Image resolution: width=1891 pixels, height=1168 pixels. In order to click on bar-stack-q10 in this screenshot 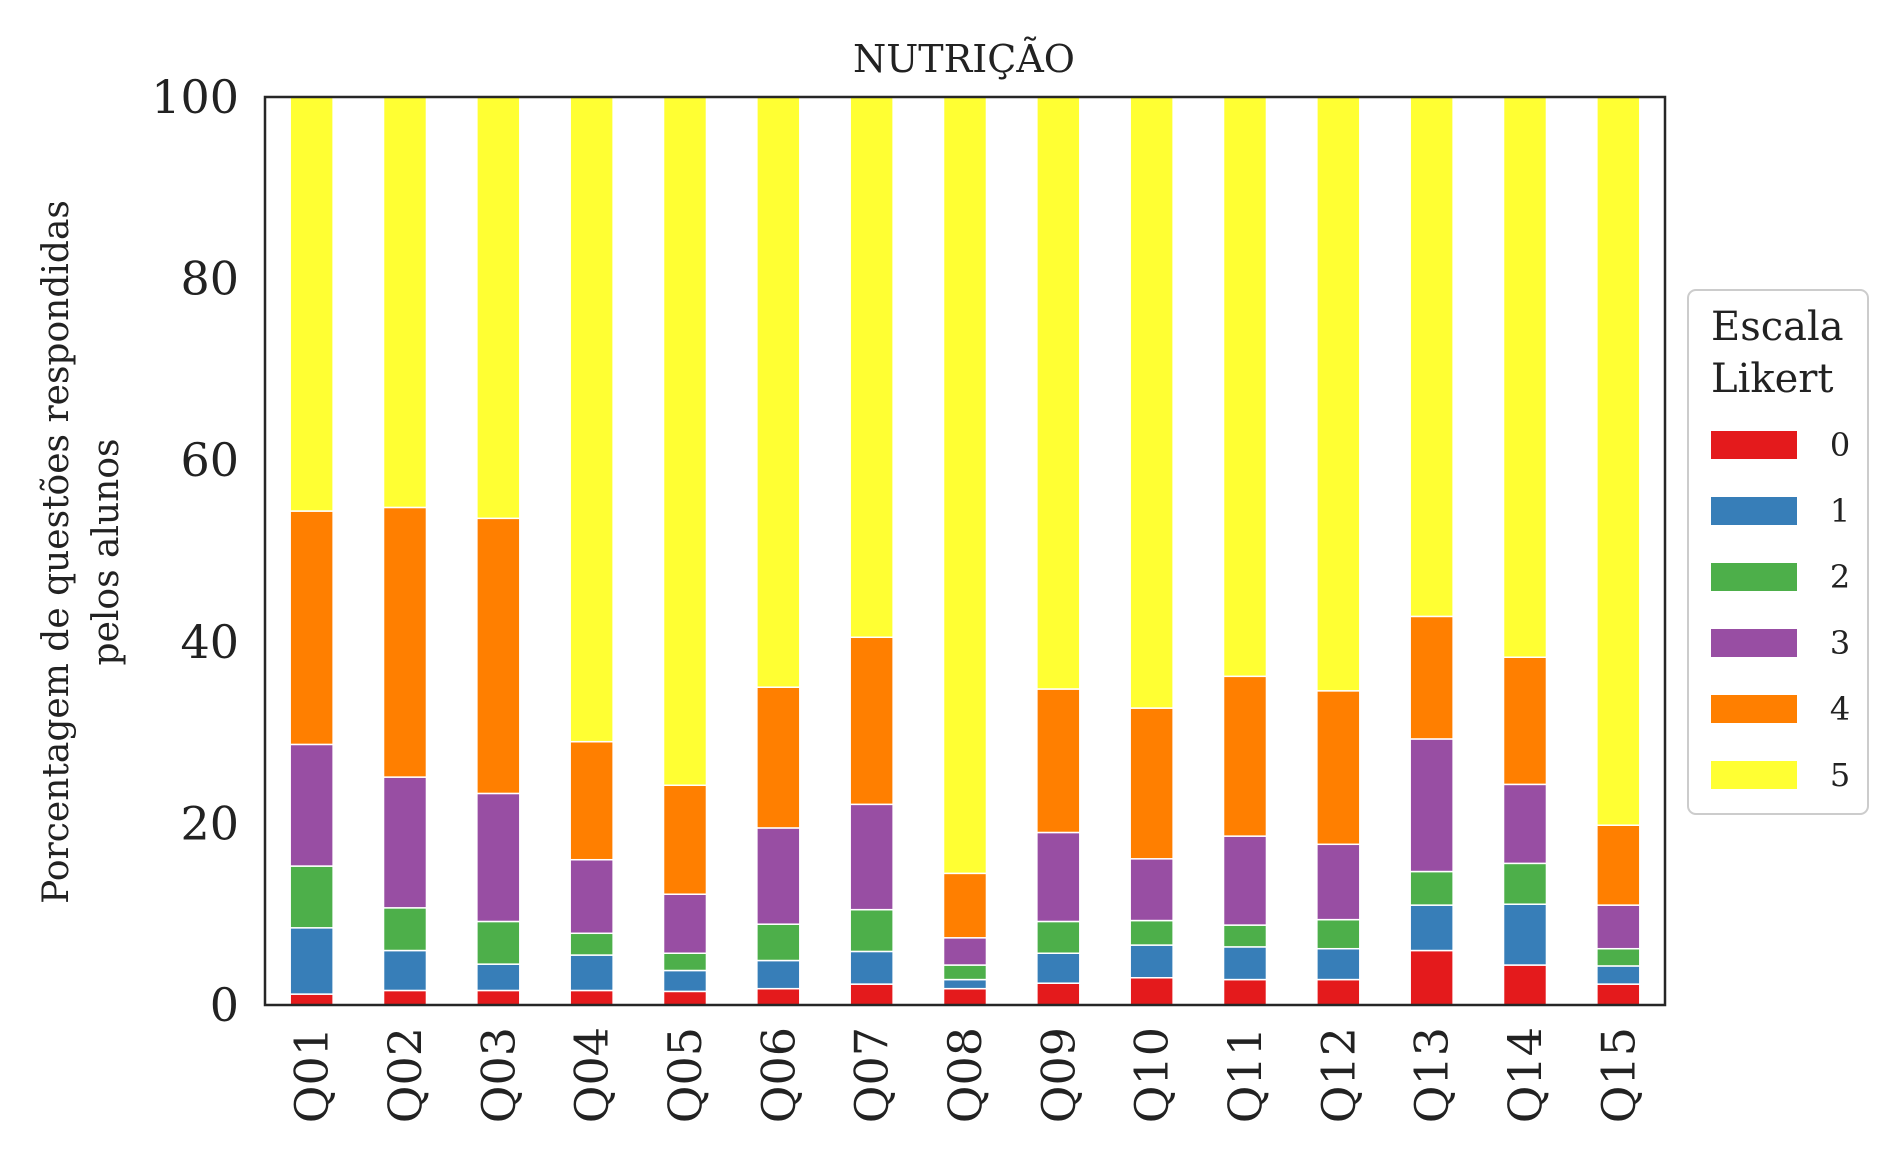, I will do `click(1151, 551)`.